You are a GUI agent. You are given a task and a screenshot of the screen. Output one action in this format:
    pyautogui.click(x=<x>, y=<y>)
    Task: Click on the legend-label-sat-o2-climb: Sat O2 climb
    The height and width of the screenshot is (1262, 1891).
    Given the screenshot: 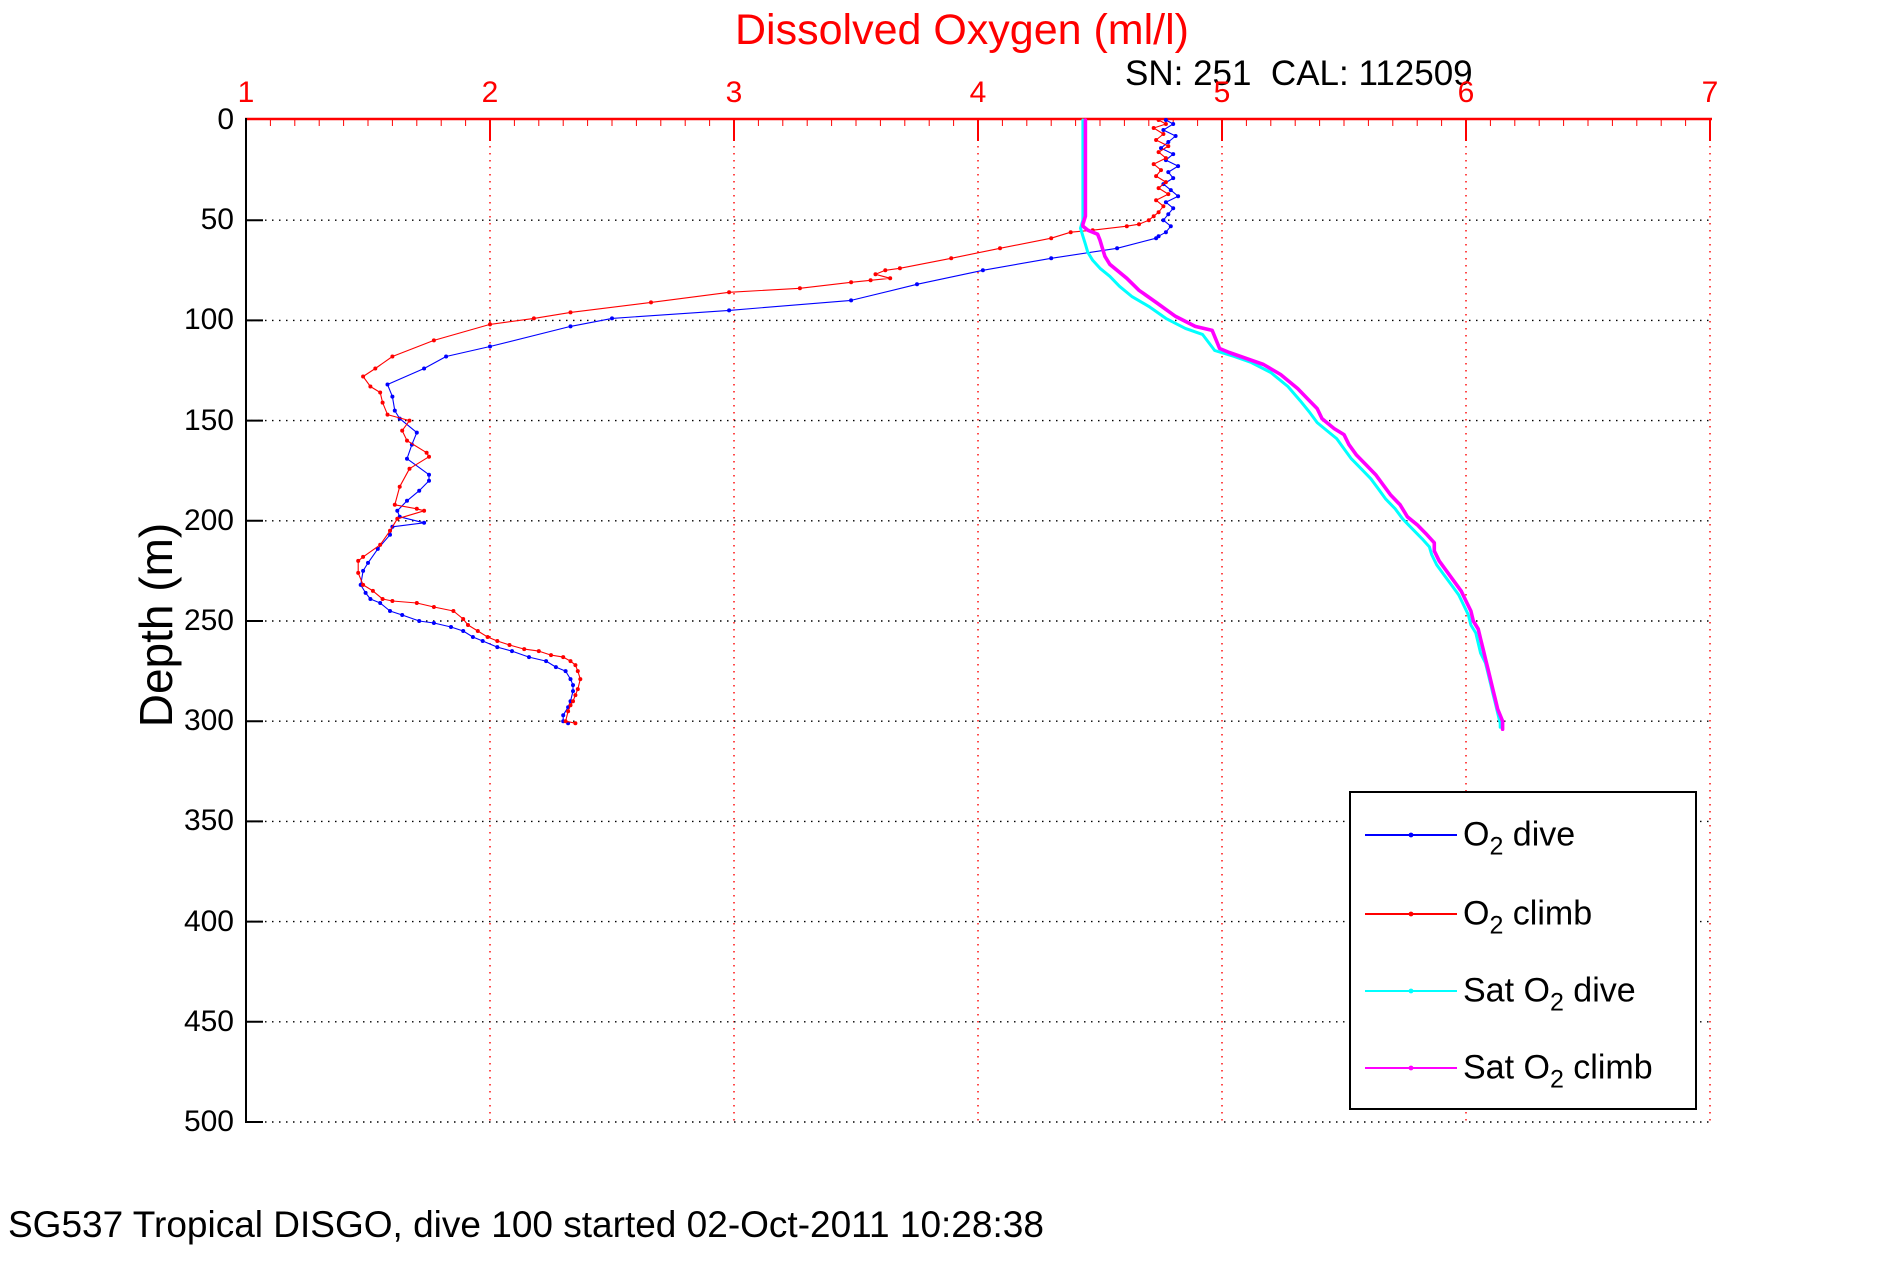 What is the action you would take?
    pyautogui.click(x=1558, y=1071)
    